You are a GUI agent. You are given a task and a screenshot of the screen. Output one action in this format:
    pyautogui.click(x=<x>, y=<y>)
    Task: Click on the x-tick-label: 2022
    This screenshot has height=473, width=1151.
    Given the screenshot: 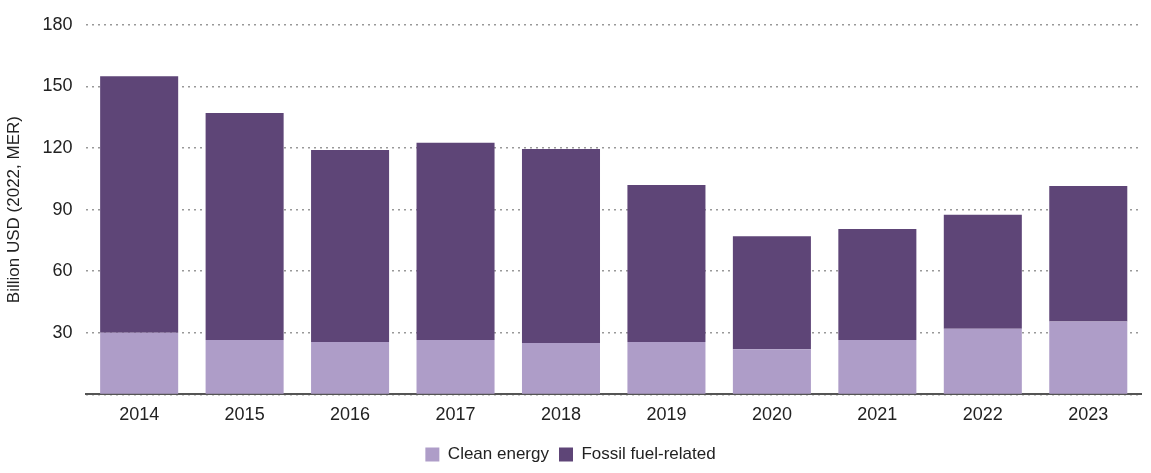 What is the action you would take?
    pyautogui.click(x=982, y=414)
    